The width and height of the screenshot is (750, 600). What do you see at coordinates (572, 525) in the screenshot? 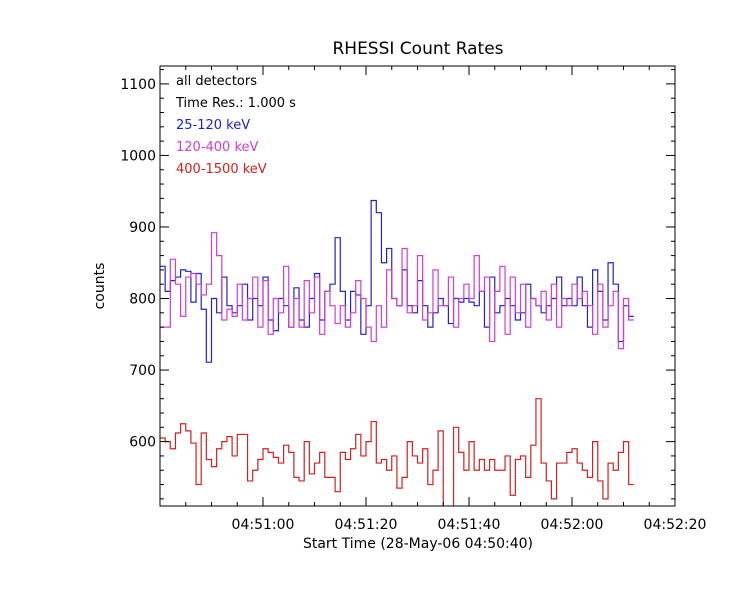
I see `x-tick-label: 04:52:00` at bounding box center [572, 525].